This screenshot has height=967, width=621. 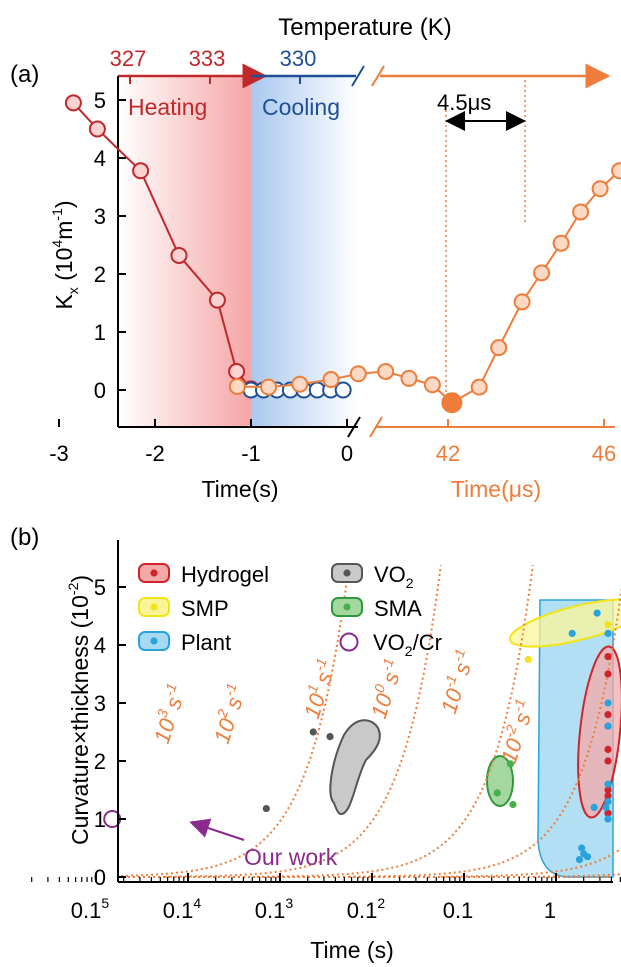 What do you see at coordinates (79, 710) in the screenshot?
I see `y-axis-label-b: Curvature×thickness (10-2)` at bounding box center [79, 710].